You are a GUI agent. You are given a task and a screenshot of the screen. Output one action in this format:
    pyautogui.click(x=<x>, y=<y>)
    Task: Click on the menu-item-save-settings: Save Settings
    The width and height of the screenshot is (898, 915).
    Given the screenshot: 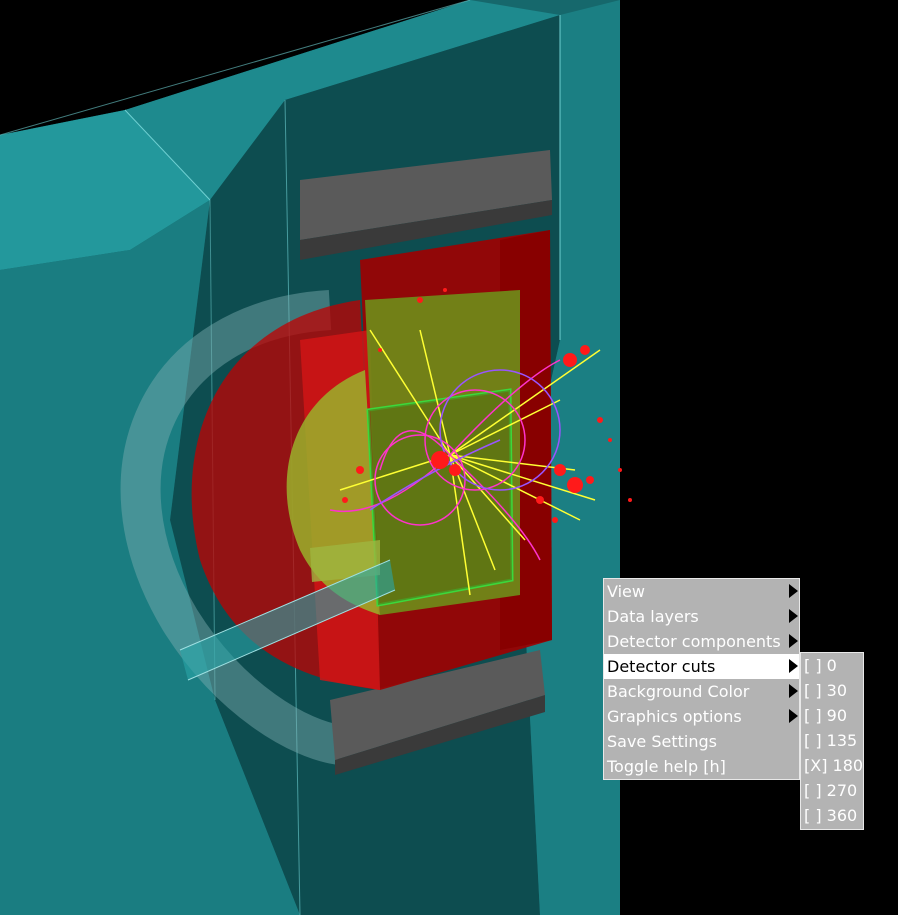 What is the action you would take?
    pyautogui.click(x=701, y=741)
    